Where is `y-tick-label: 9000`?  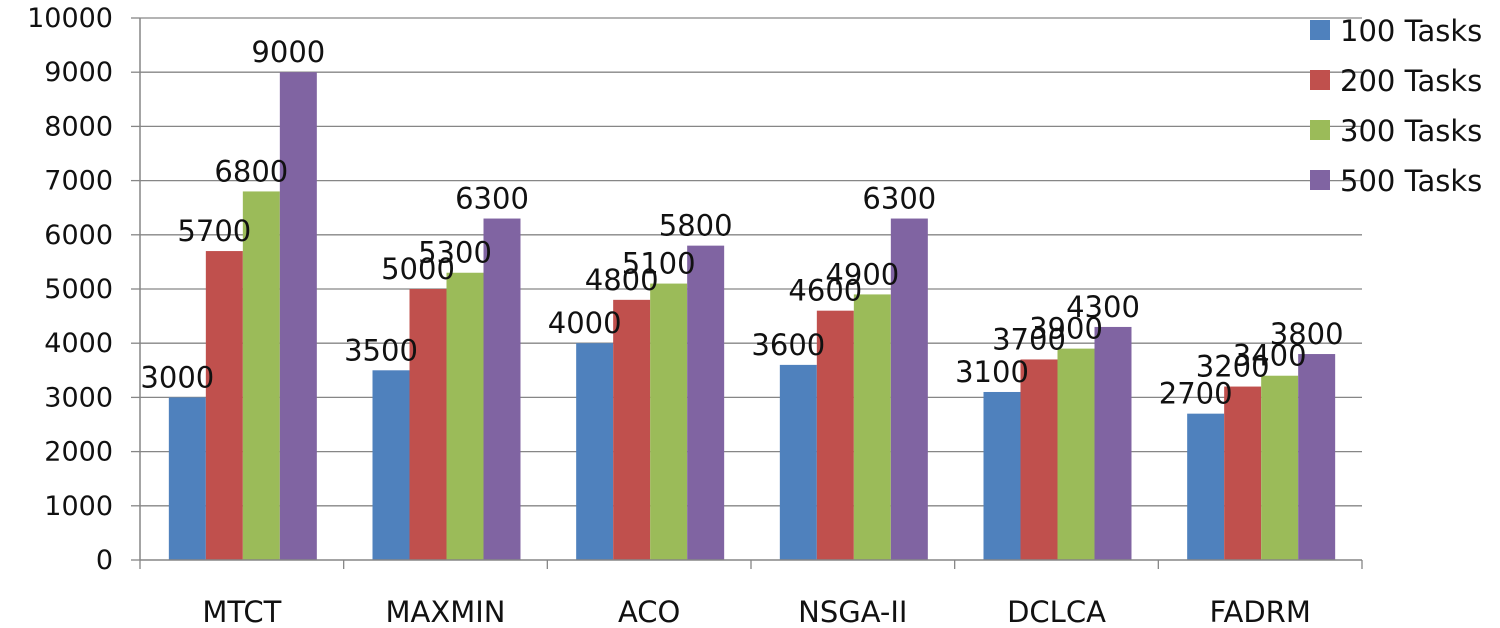
y-tick-label: 9000 is located at coordinates (78, 72).